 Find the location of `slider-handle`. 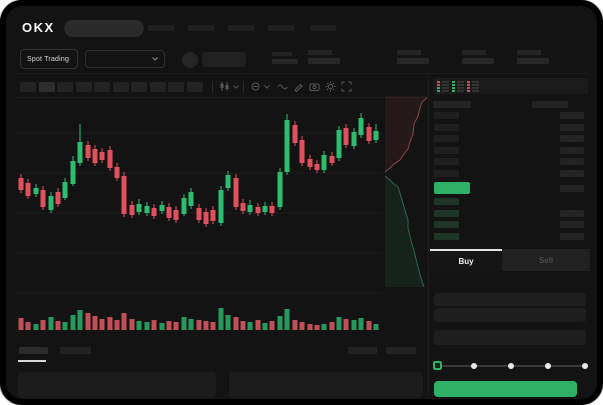

slider-handle is located at coordinates (437, 365).